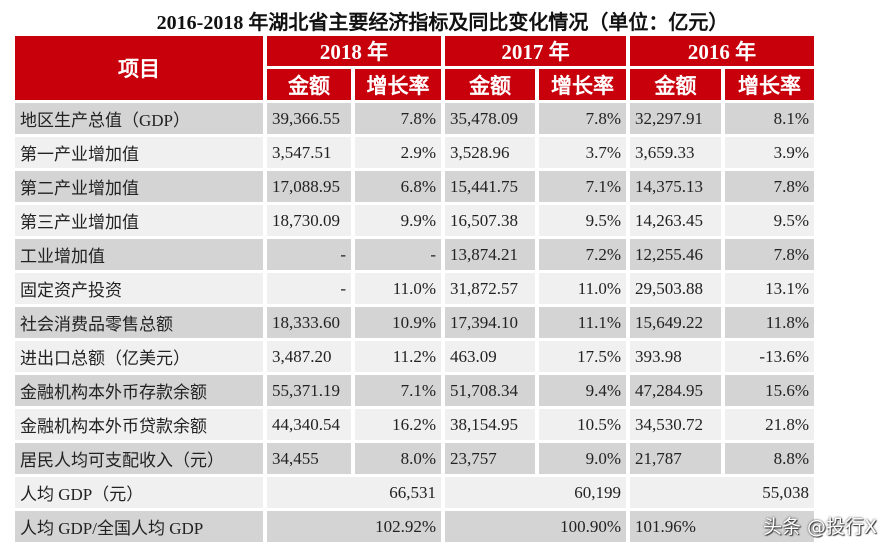 This screenshot has width=885, height=548. I want to click on amount-cell: 51,708.34, so click(490, 390).